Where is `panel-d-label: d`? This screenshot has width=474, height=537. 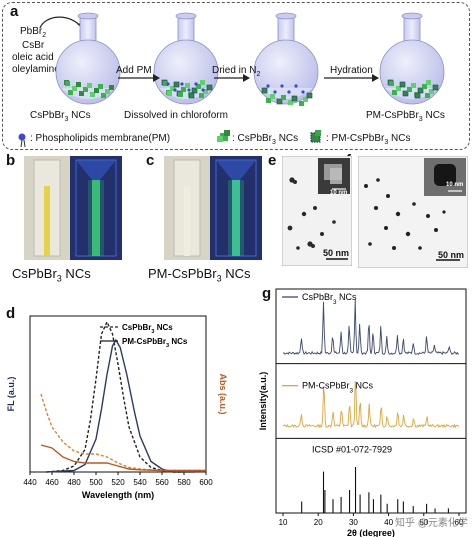 panel-d-label: d is located at coordinates (11, 313).